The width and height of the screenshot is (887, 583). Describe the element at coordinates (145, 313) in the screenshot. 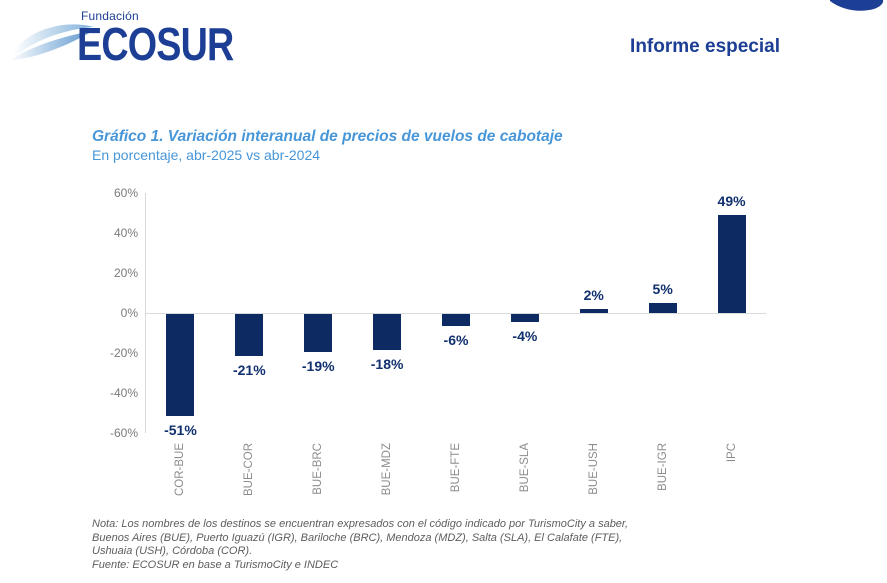

I see `y-axis-line` at that location.